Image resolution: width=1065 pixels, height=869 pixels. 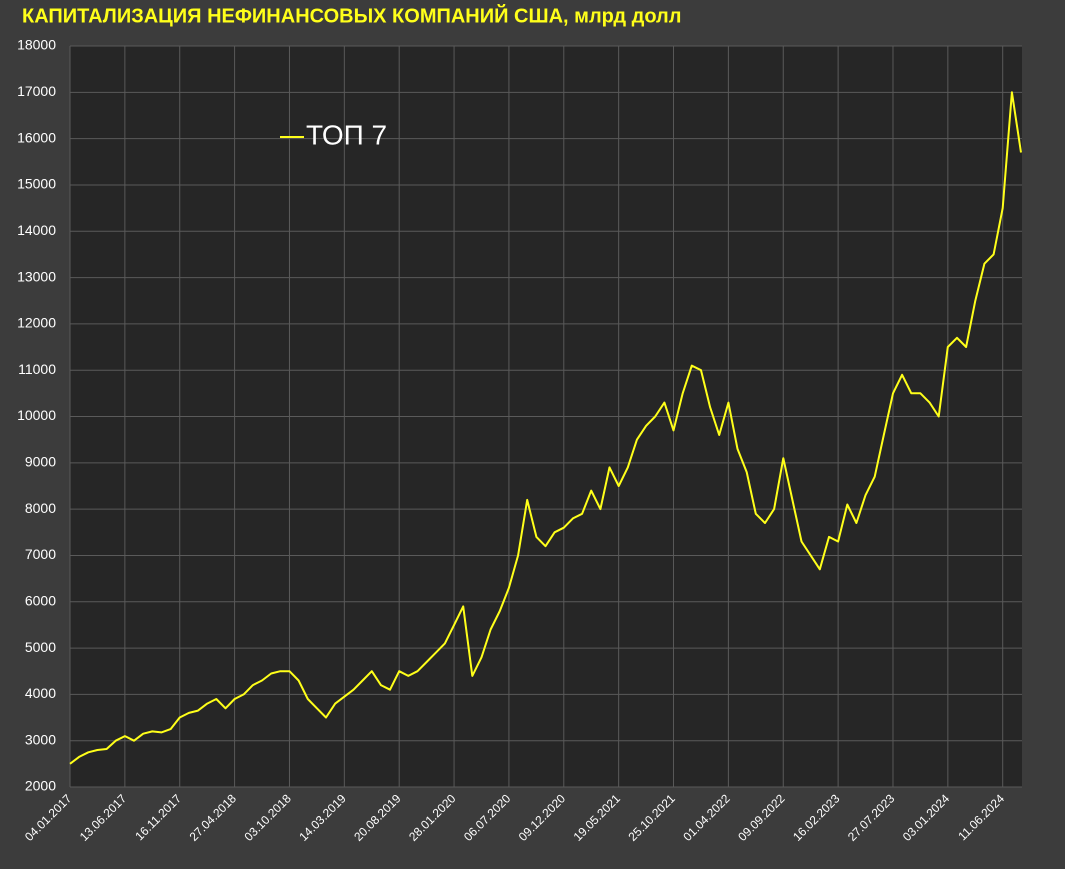 What do you see at coordinates (36, 184) in the screenshot?
I see `y-tick-label: 15000` at bounding box center [36, 184].